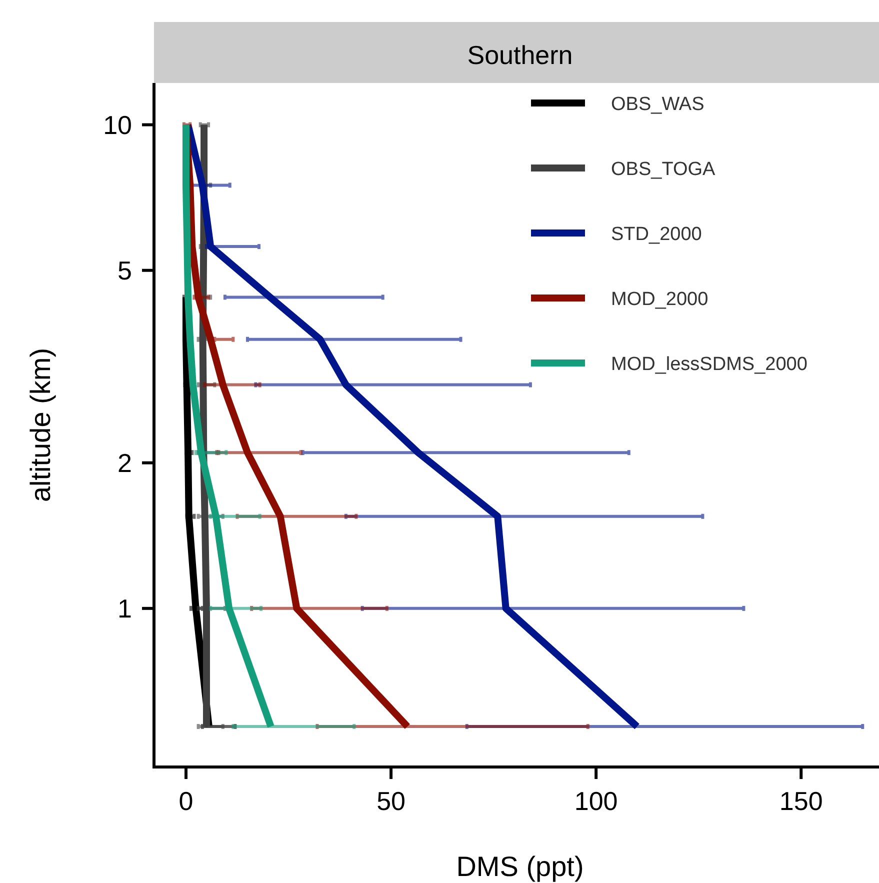 The image size is (879, 883). I want to click on x-tick-label: 100, so click(596, 801).